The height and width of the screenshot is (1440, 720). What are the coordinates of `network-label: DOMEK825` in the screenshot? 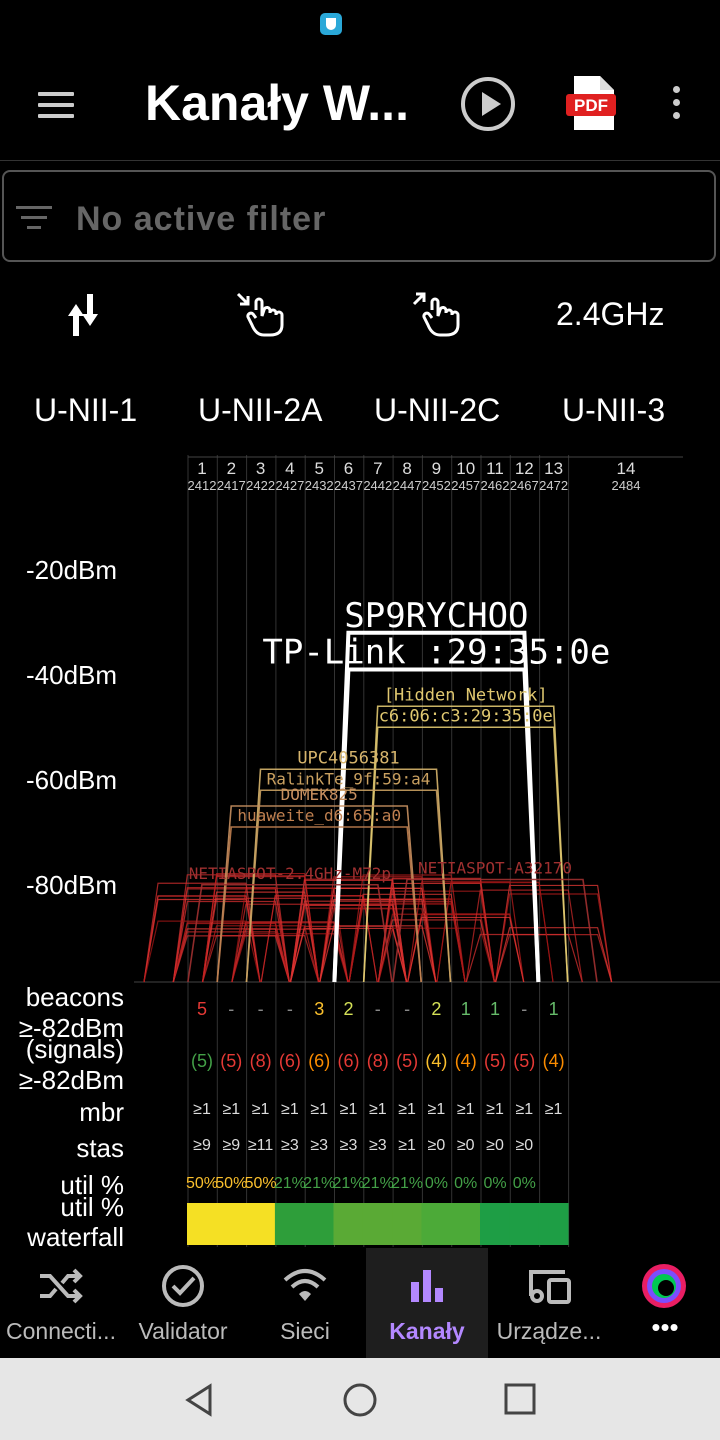 It's located at (319, 794).